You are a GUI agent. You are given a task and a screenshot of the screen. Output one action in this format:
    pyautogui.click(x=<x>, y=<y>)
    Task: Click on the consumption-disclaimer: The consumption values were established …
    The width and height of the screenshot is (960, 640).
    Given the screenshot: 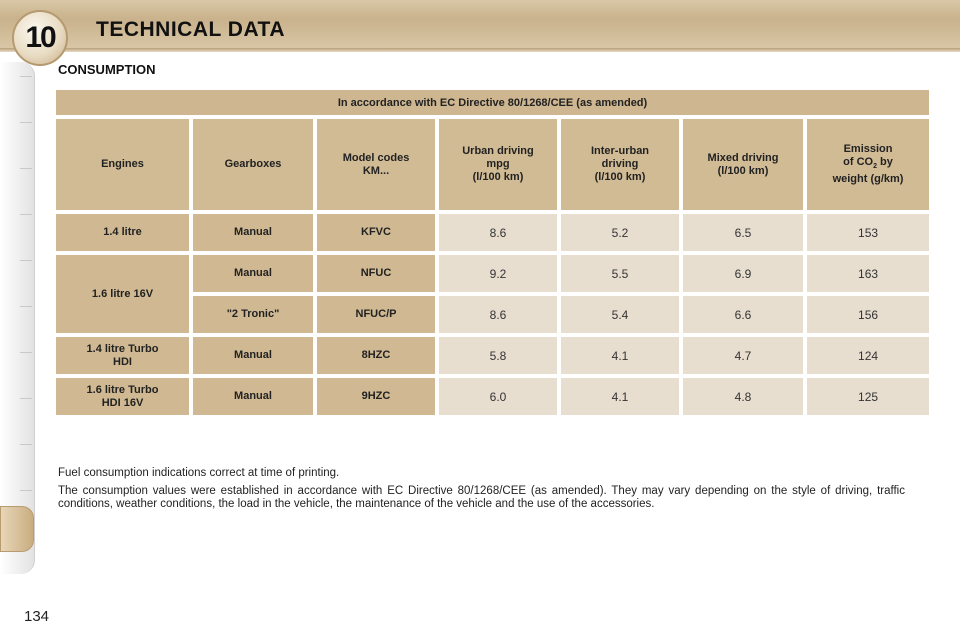 What is the action you would take?
    pyautogui.click(x=481, y=497)
    